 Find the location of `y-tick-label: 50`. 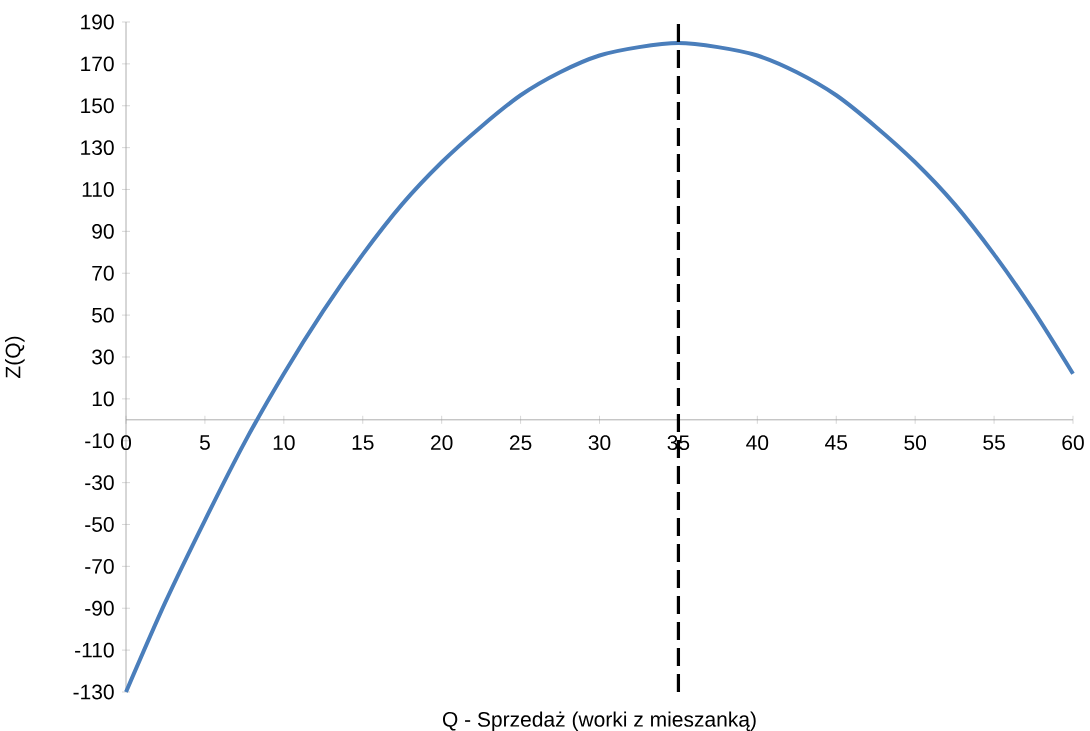

y-tick-label: 50 is located at coordinates (103, 315).